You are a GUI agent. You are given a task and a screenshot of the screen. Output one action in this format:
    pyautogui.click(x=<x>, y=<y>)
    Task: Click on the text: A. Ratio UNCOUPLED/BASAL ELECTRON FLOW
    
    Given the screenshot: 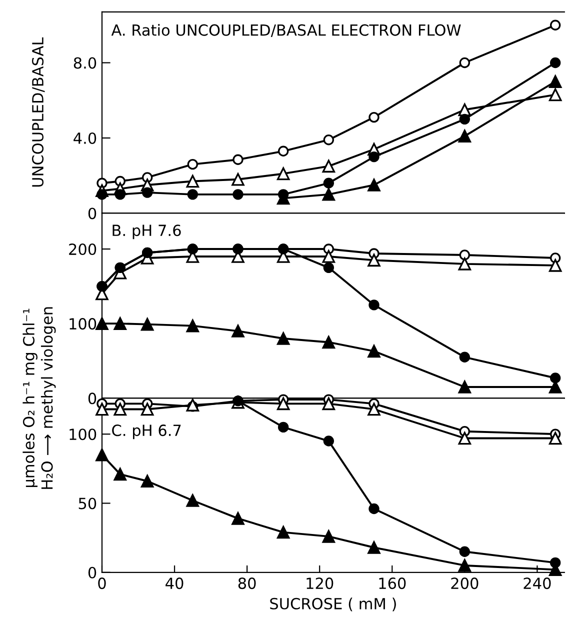 What is the action you would take?
    pyautogui.click(x=286, y=31)
    